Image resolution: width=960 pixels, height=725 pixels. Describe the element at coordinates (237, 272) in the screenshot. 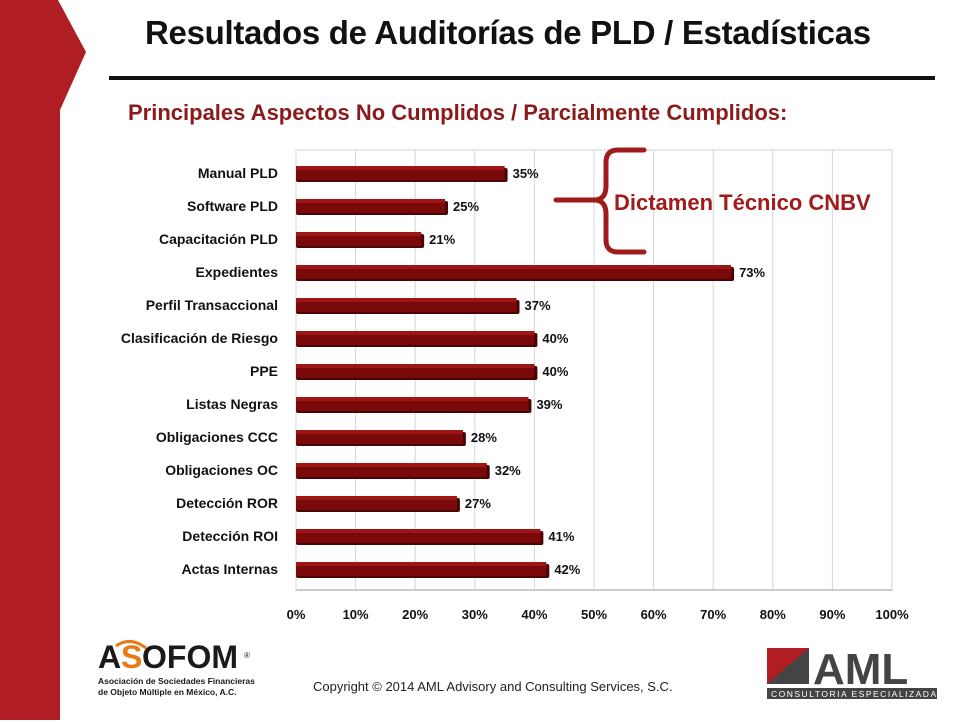

I see `y-category-label: Expedientes` at that location.